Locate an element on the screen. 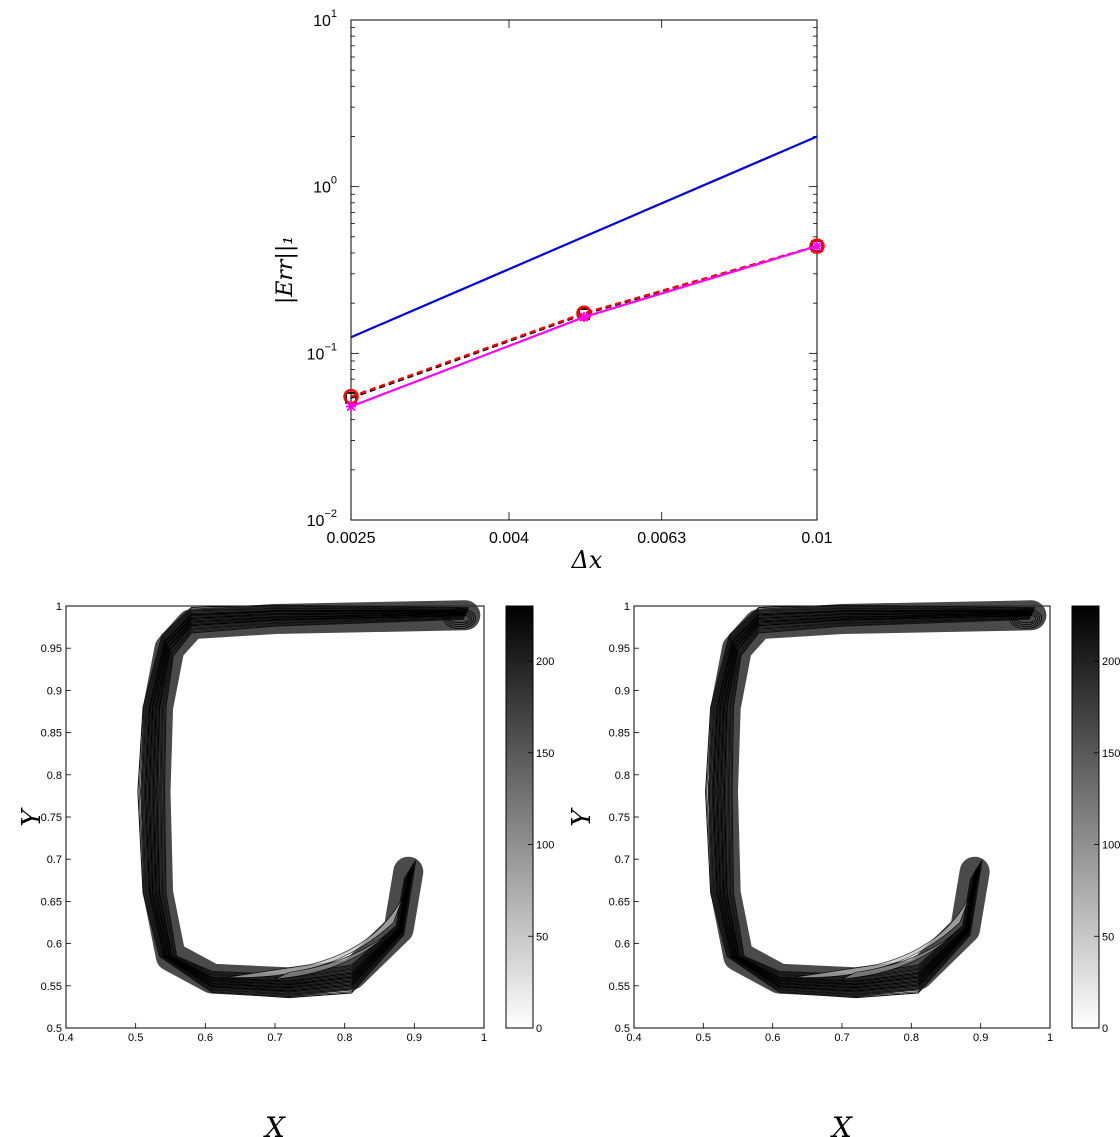 Image resolution: width=1120 pixels, height=1137 pixels. y-tick-label: 0.8 is located at coordinates (54, 776).